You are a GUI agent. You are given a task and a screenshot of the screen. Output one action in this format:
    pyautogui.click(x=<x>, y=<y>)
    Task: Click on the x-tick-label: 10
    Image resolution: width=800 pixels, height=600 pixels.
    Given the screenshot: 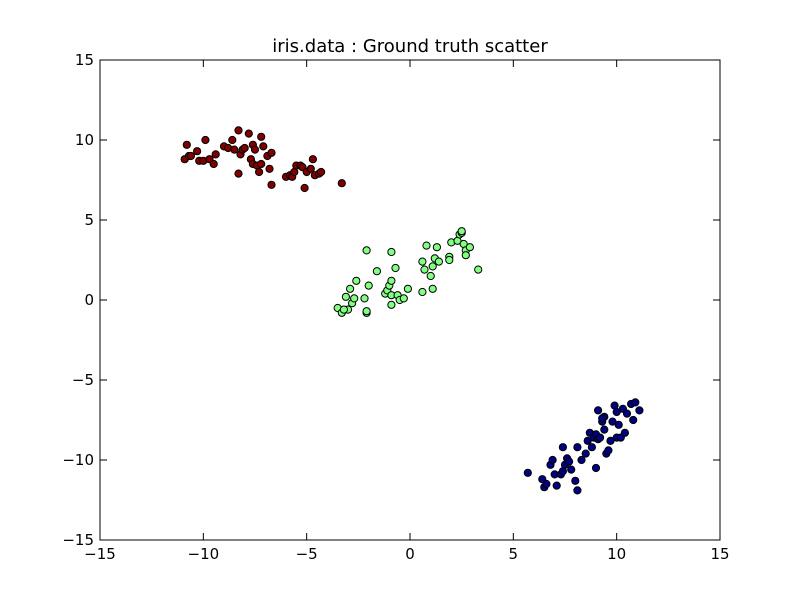 What is the action you would take?
    pyautogui.click(x=616, y=554)
    